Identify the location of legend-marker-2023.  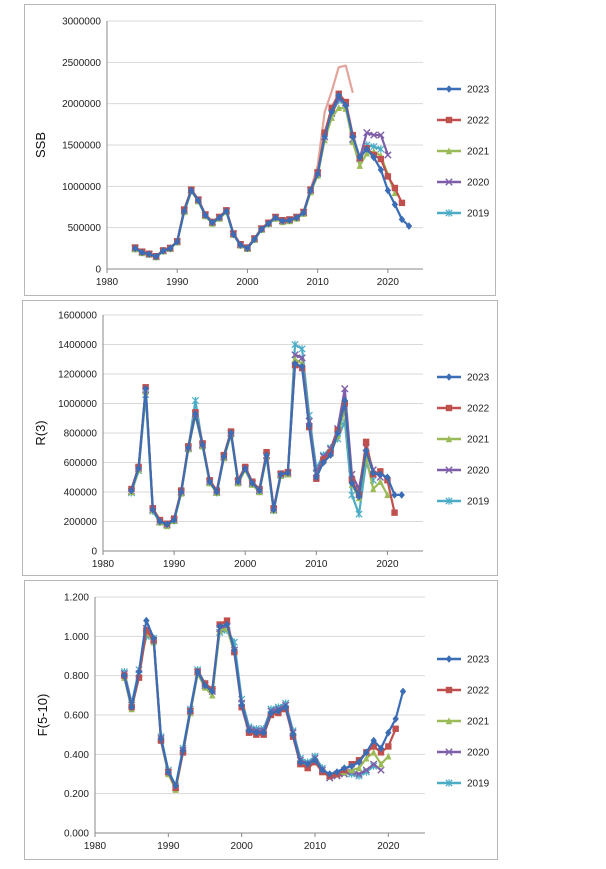
(449, 89).